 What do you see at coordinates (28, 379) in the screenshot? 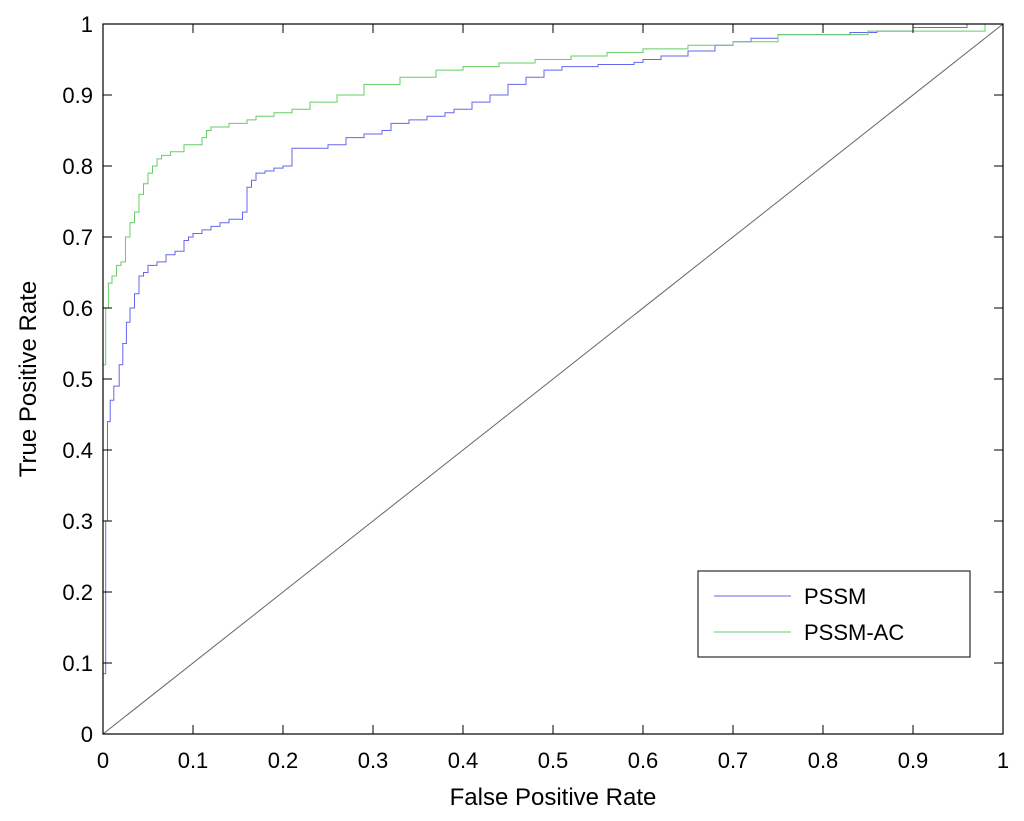
I see `y-axis-title: True Positive Rate` at bounding box center [28, 379].